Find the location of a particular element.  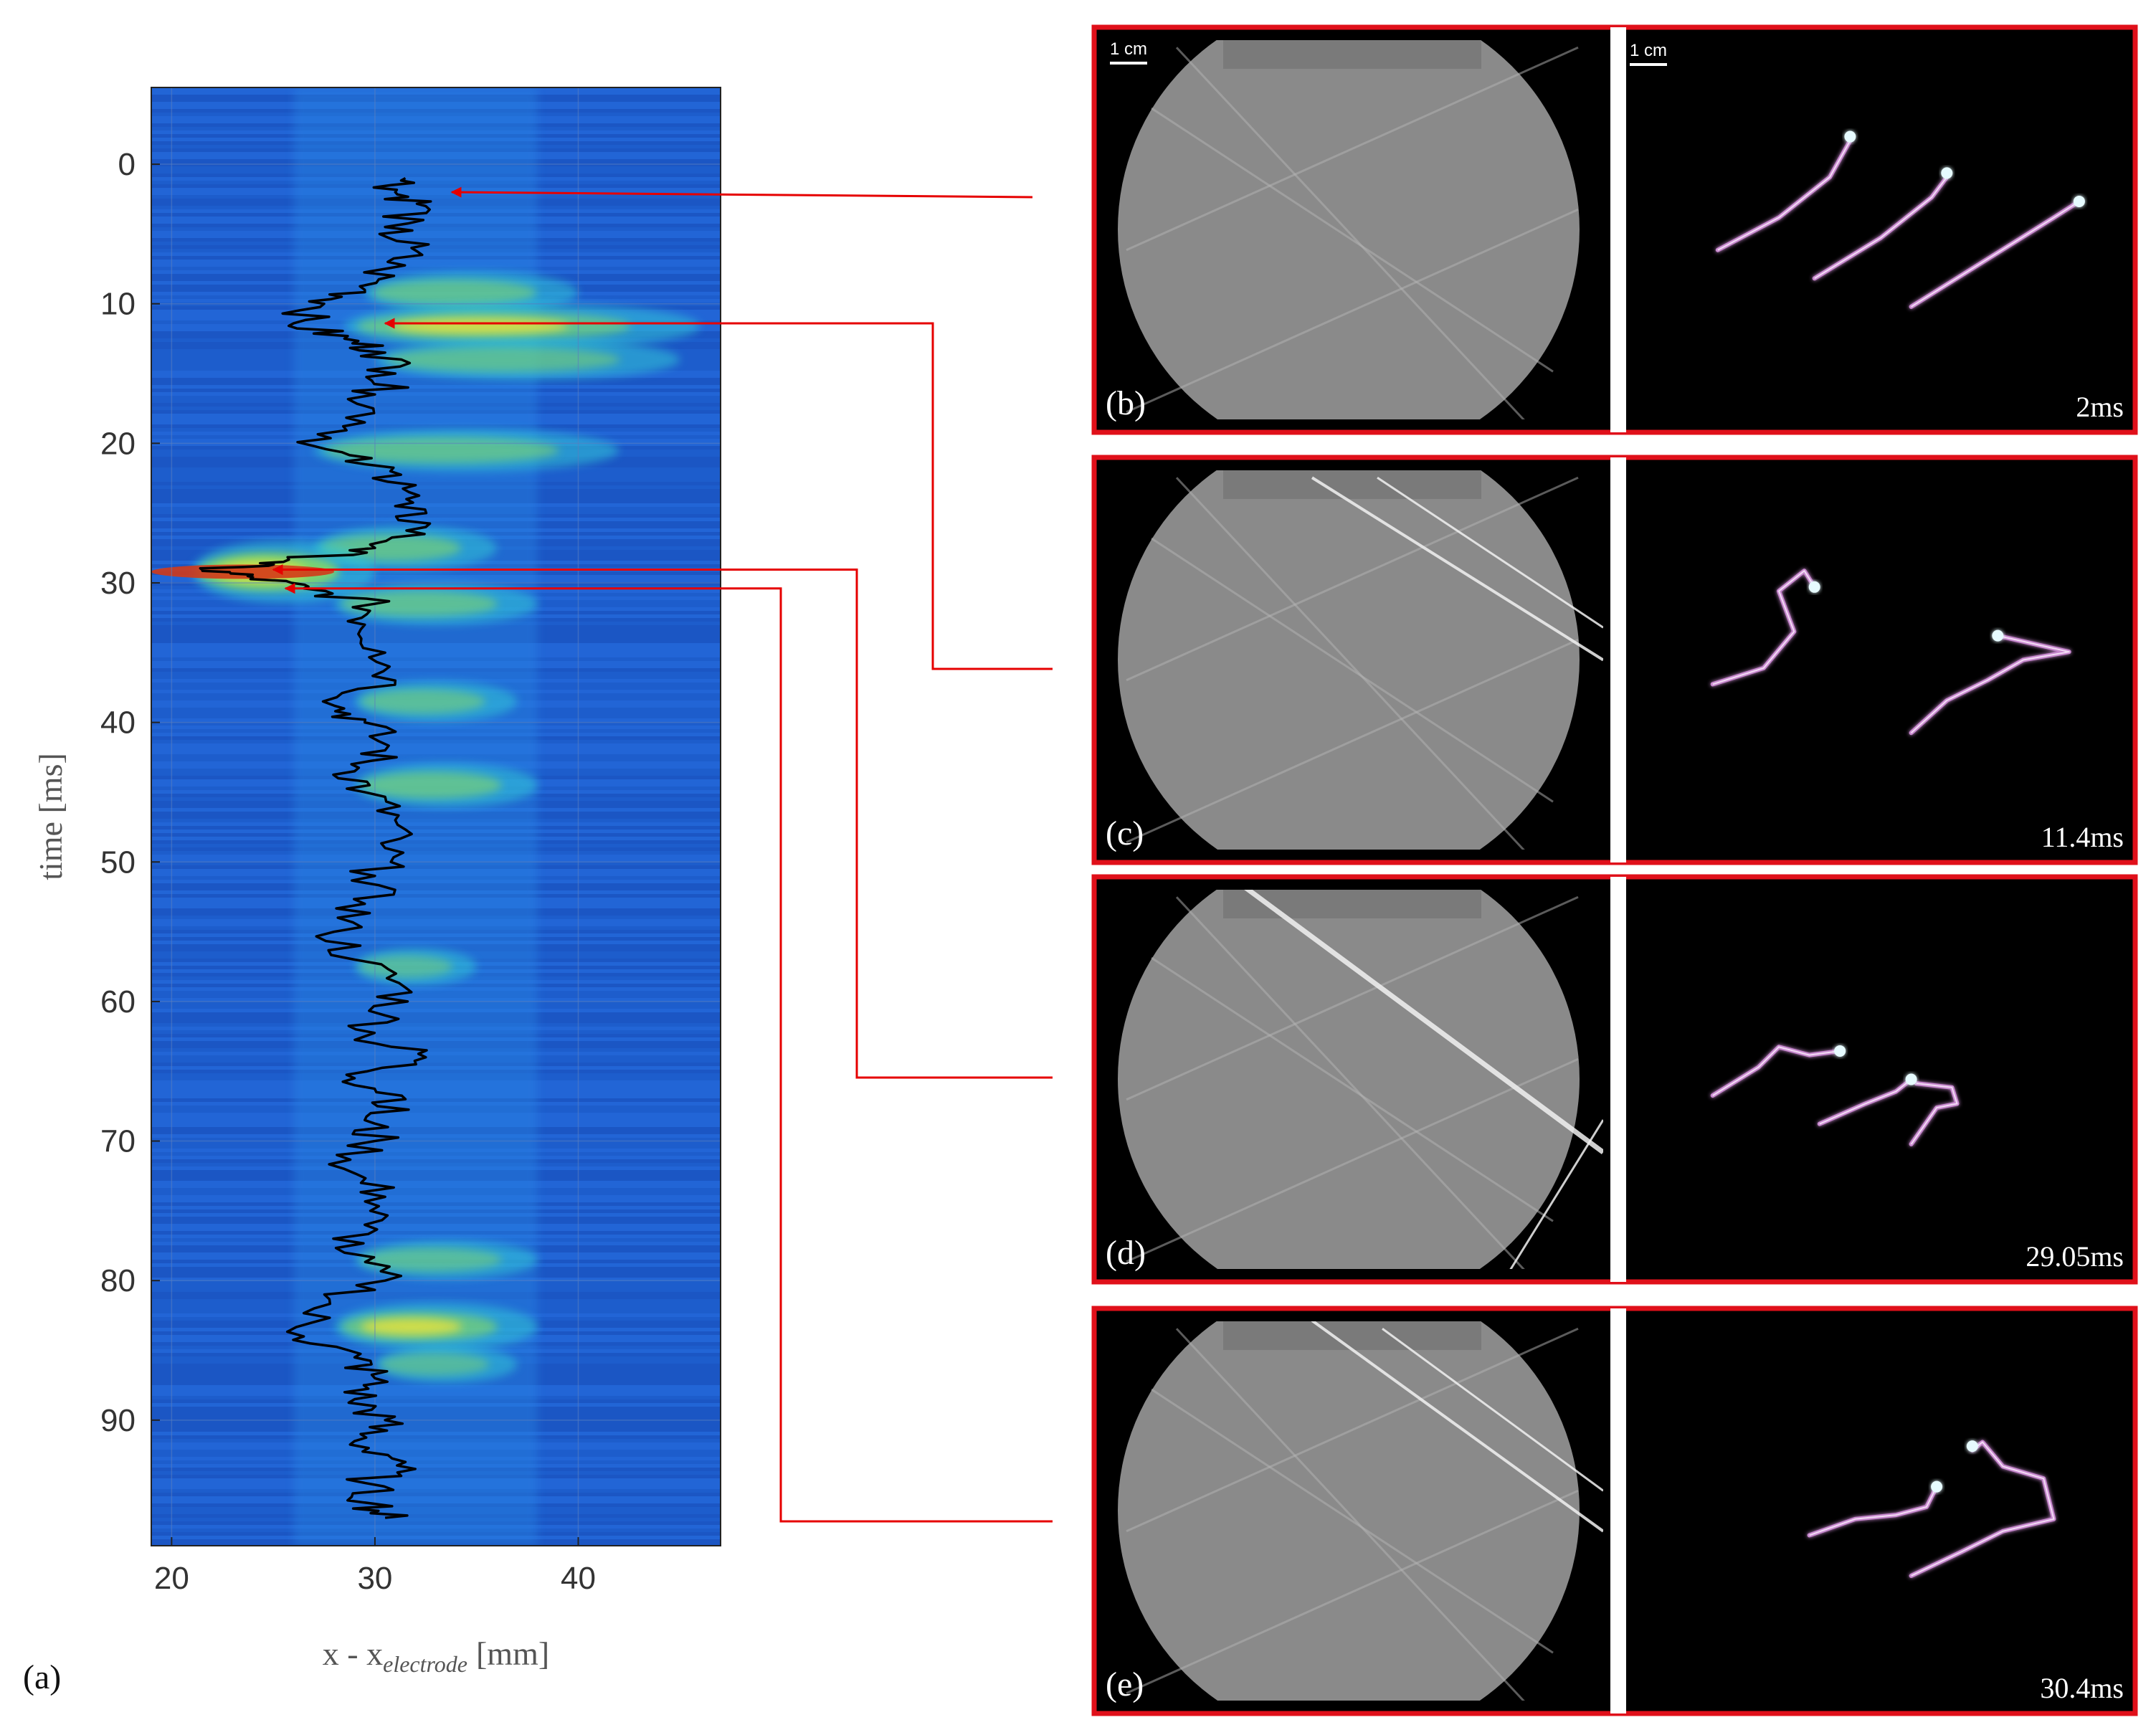

panel-time-label: 30.4ms is located at coordinates (2082, 1688).